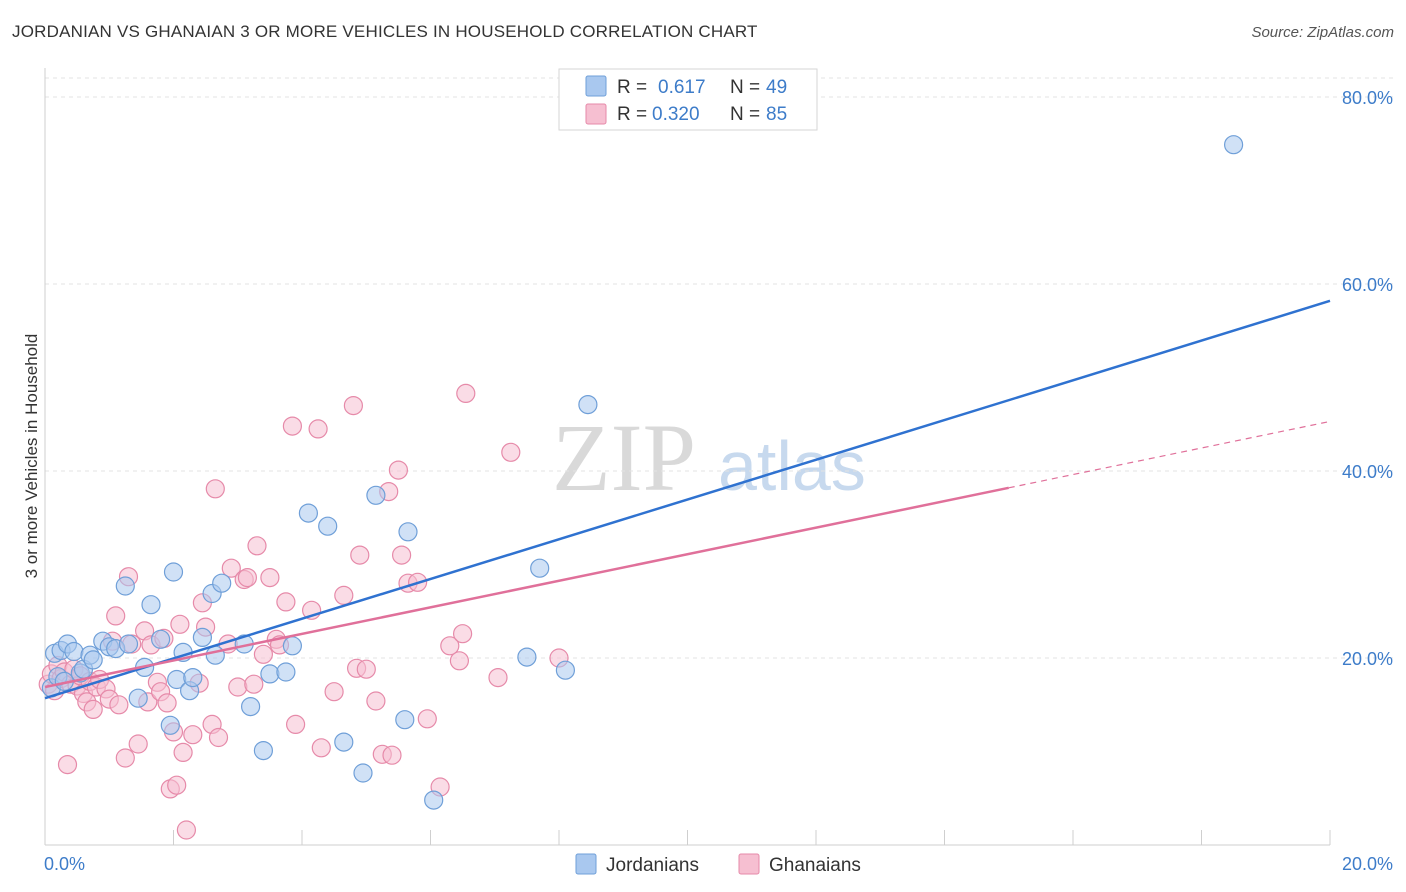 The height and width of the screenshot is (892, 1406). What do you see at coordinates (652, 865) in the screenshot?
I see `bottom-legend-jordanians: Jordanians` at bounding box center [652, 865].